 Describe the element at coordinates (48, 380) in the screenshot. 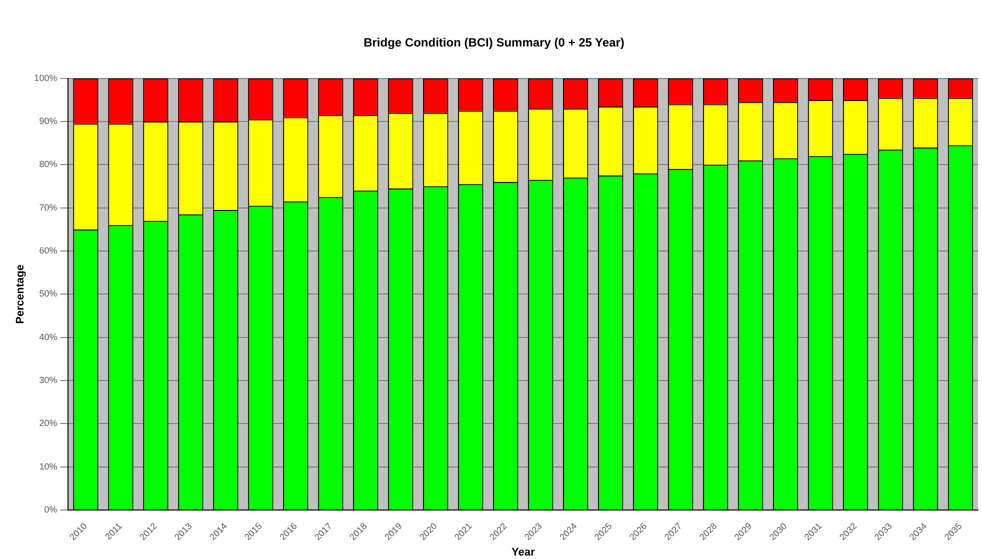

I see `y-tick-label: 30%` at that location.